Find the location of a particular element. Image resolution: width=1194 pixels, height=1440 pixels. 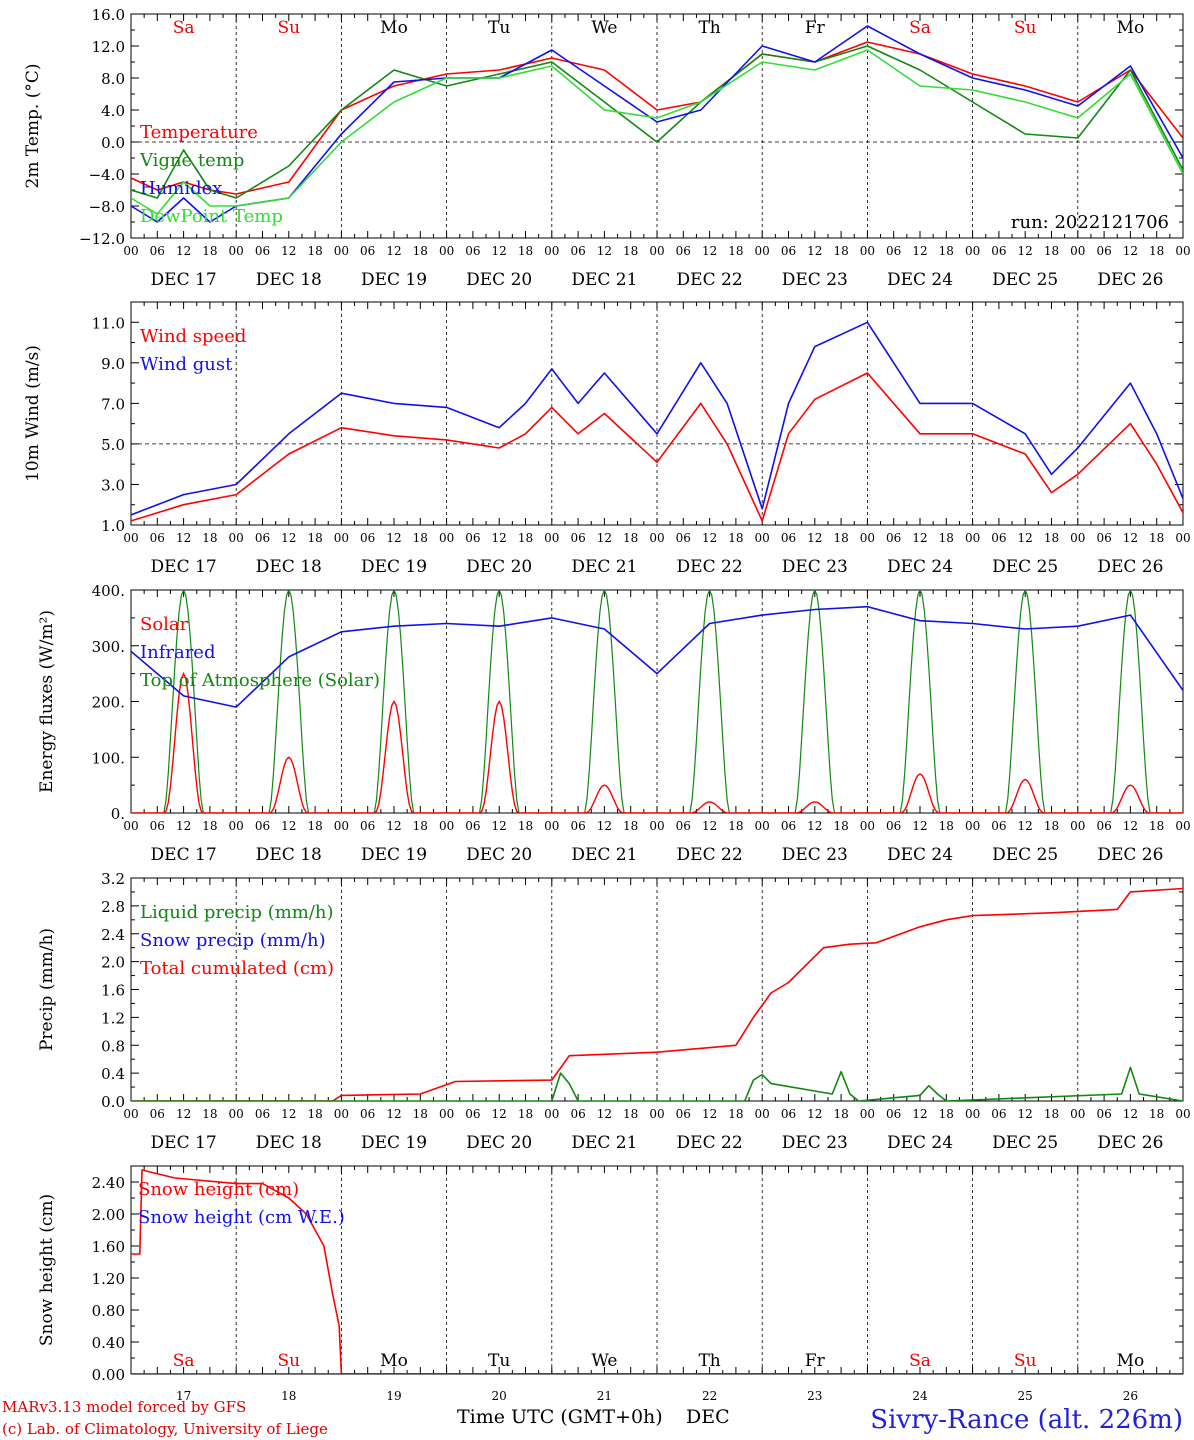

y-tick-label: 2.00 is located at coordinates (108, 1215).